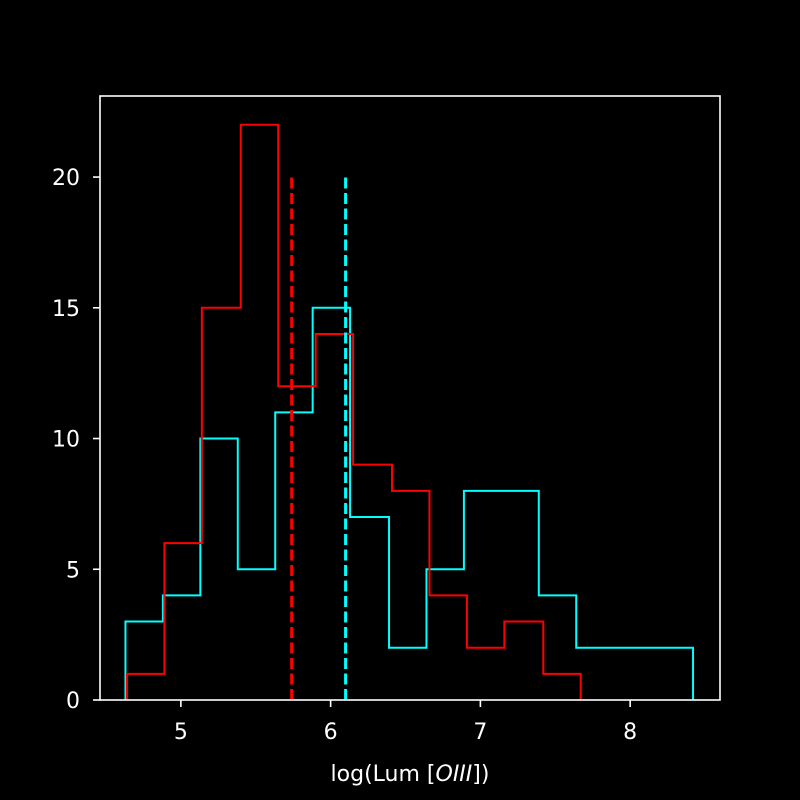 The width and height of the screenshot is (800, 800). I want to click on x-tick-label-7: 7, so click(480, 732).